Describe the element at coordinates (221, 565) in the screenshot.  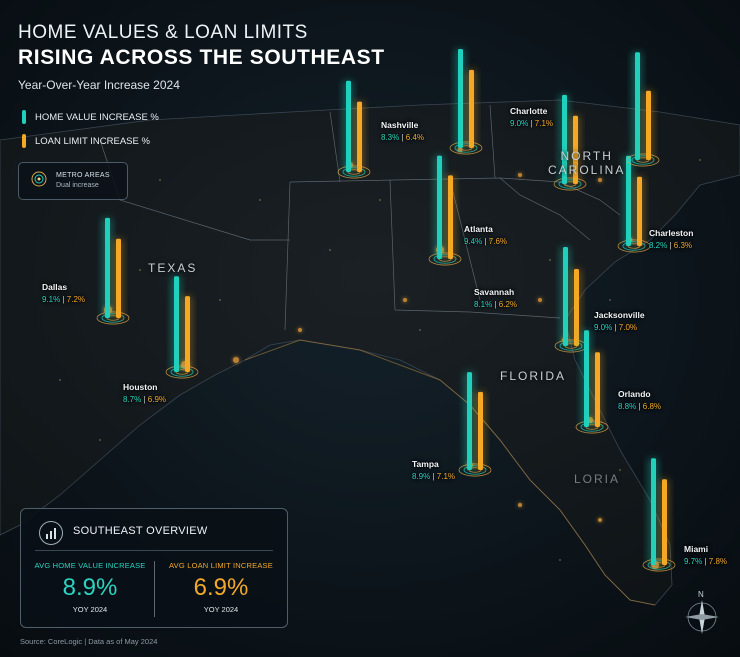
I see `overview-loan-label: AVG LOAN LIMIT INCREASE` at that location.